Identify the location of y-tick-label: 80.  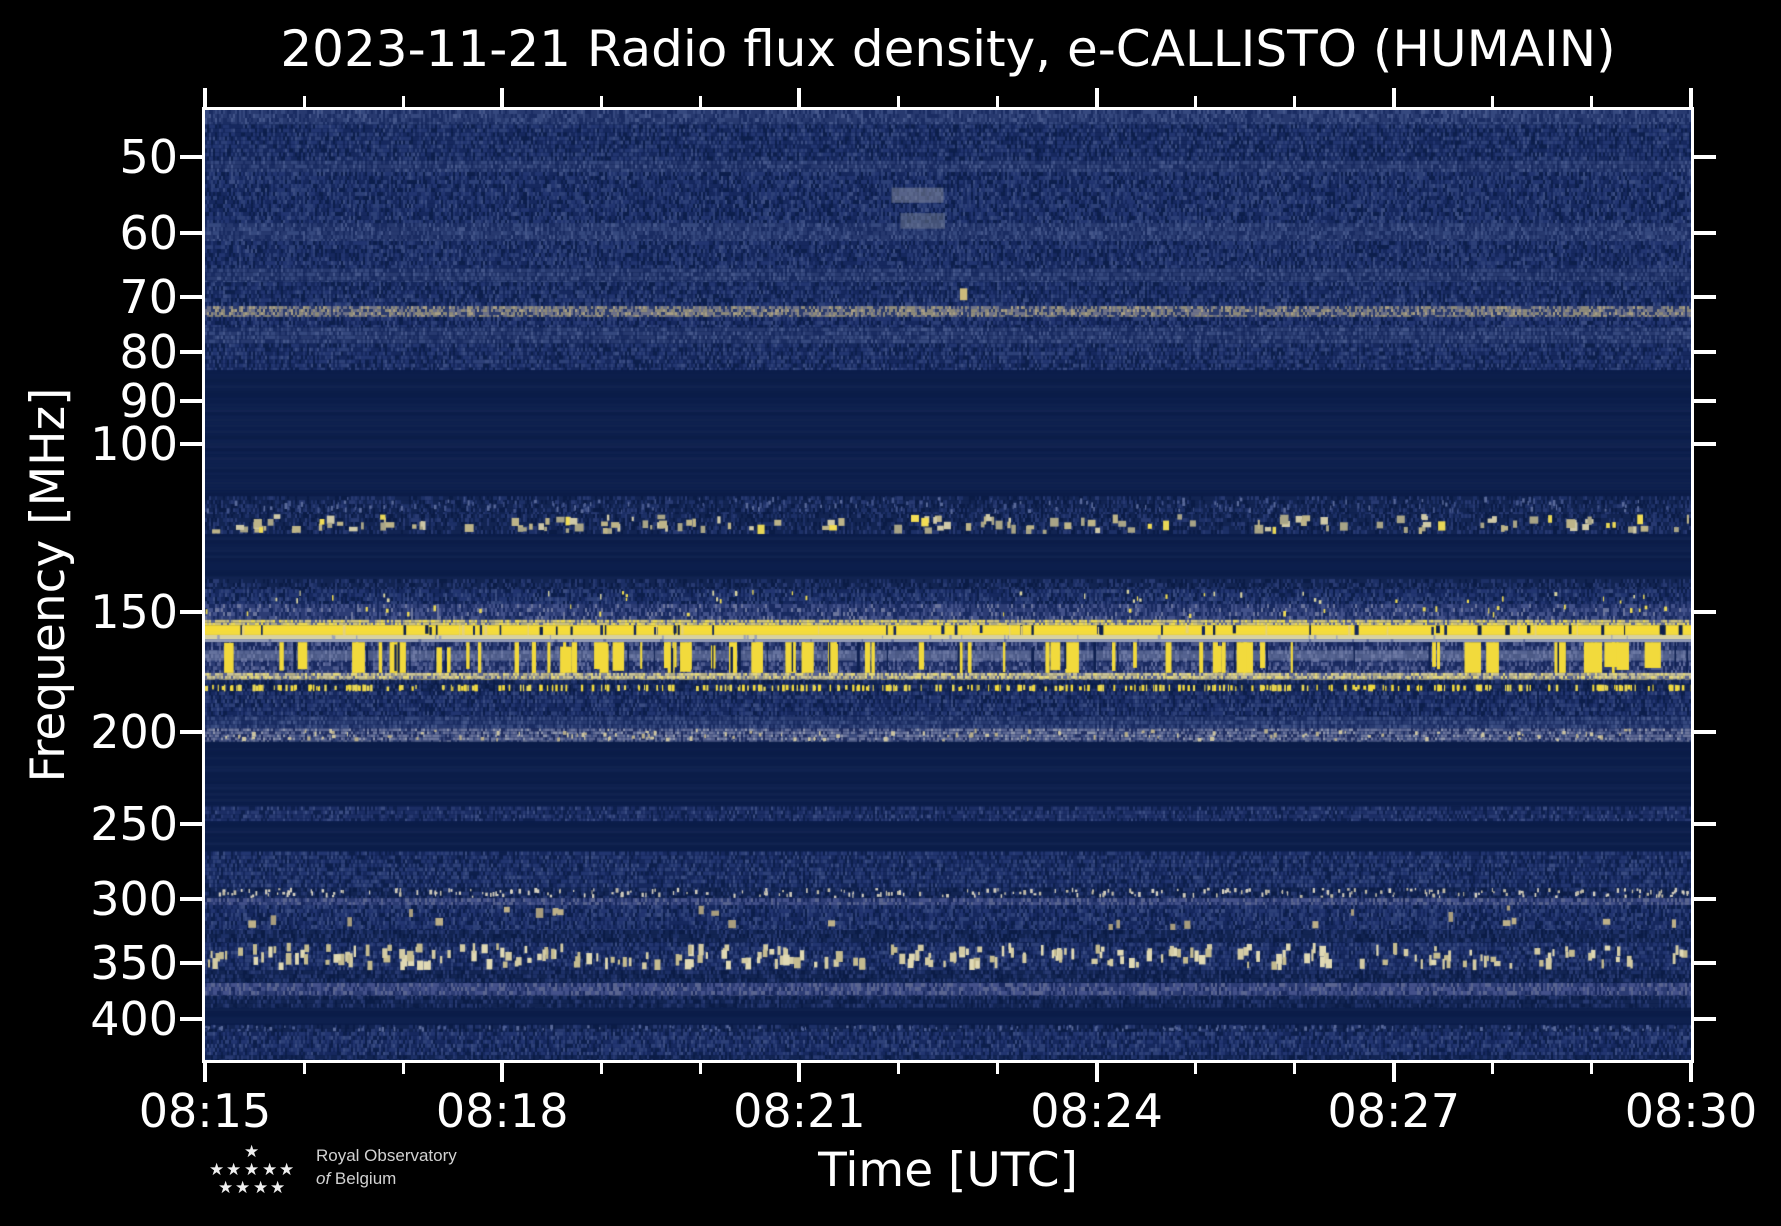
(148, 352).